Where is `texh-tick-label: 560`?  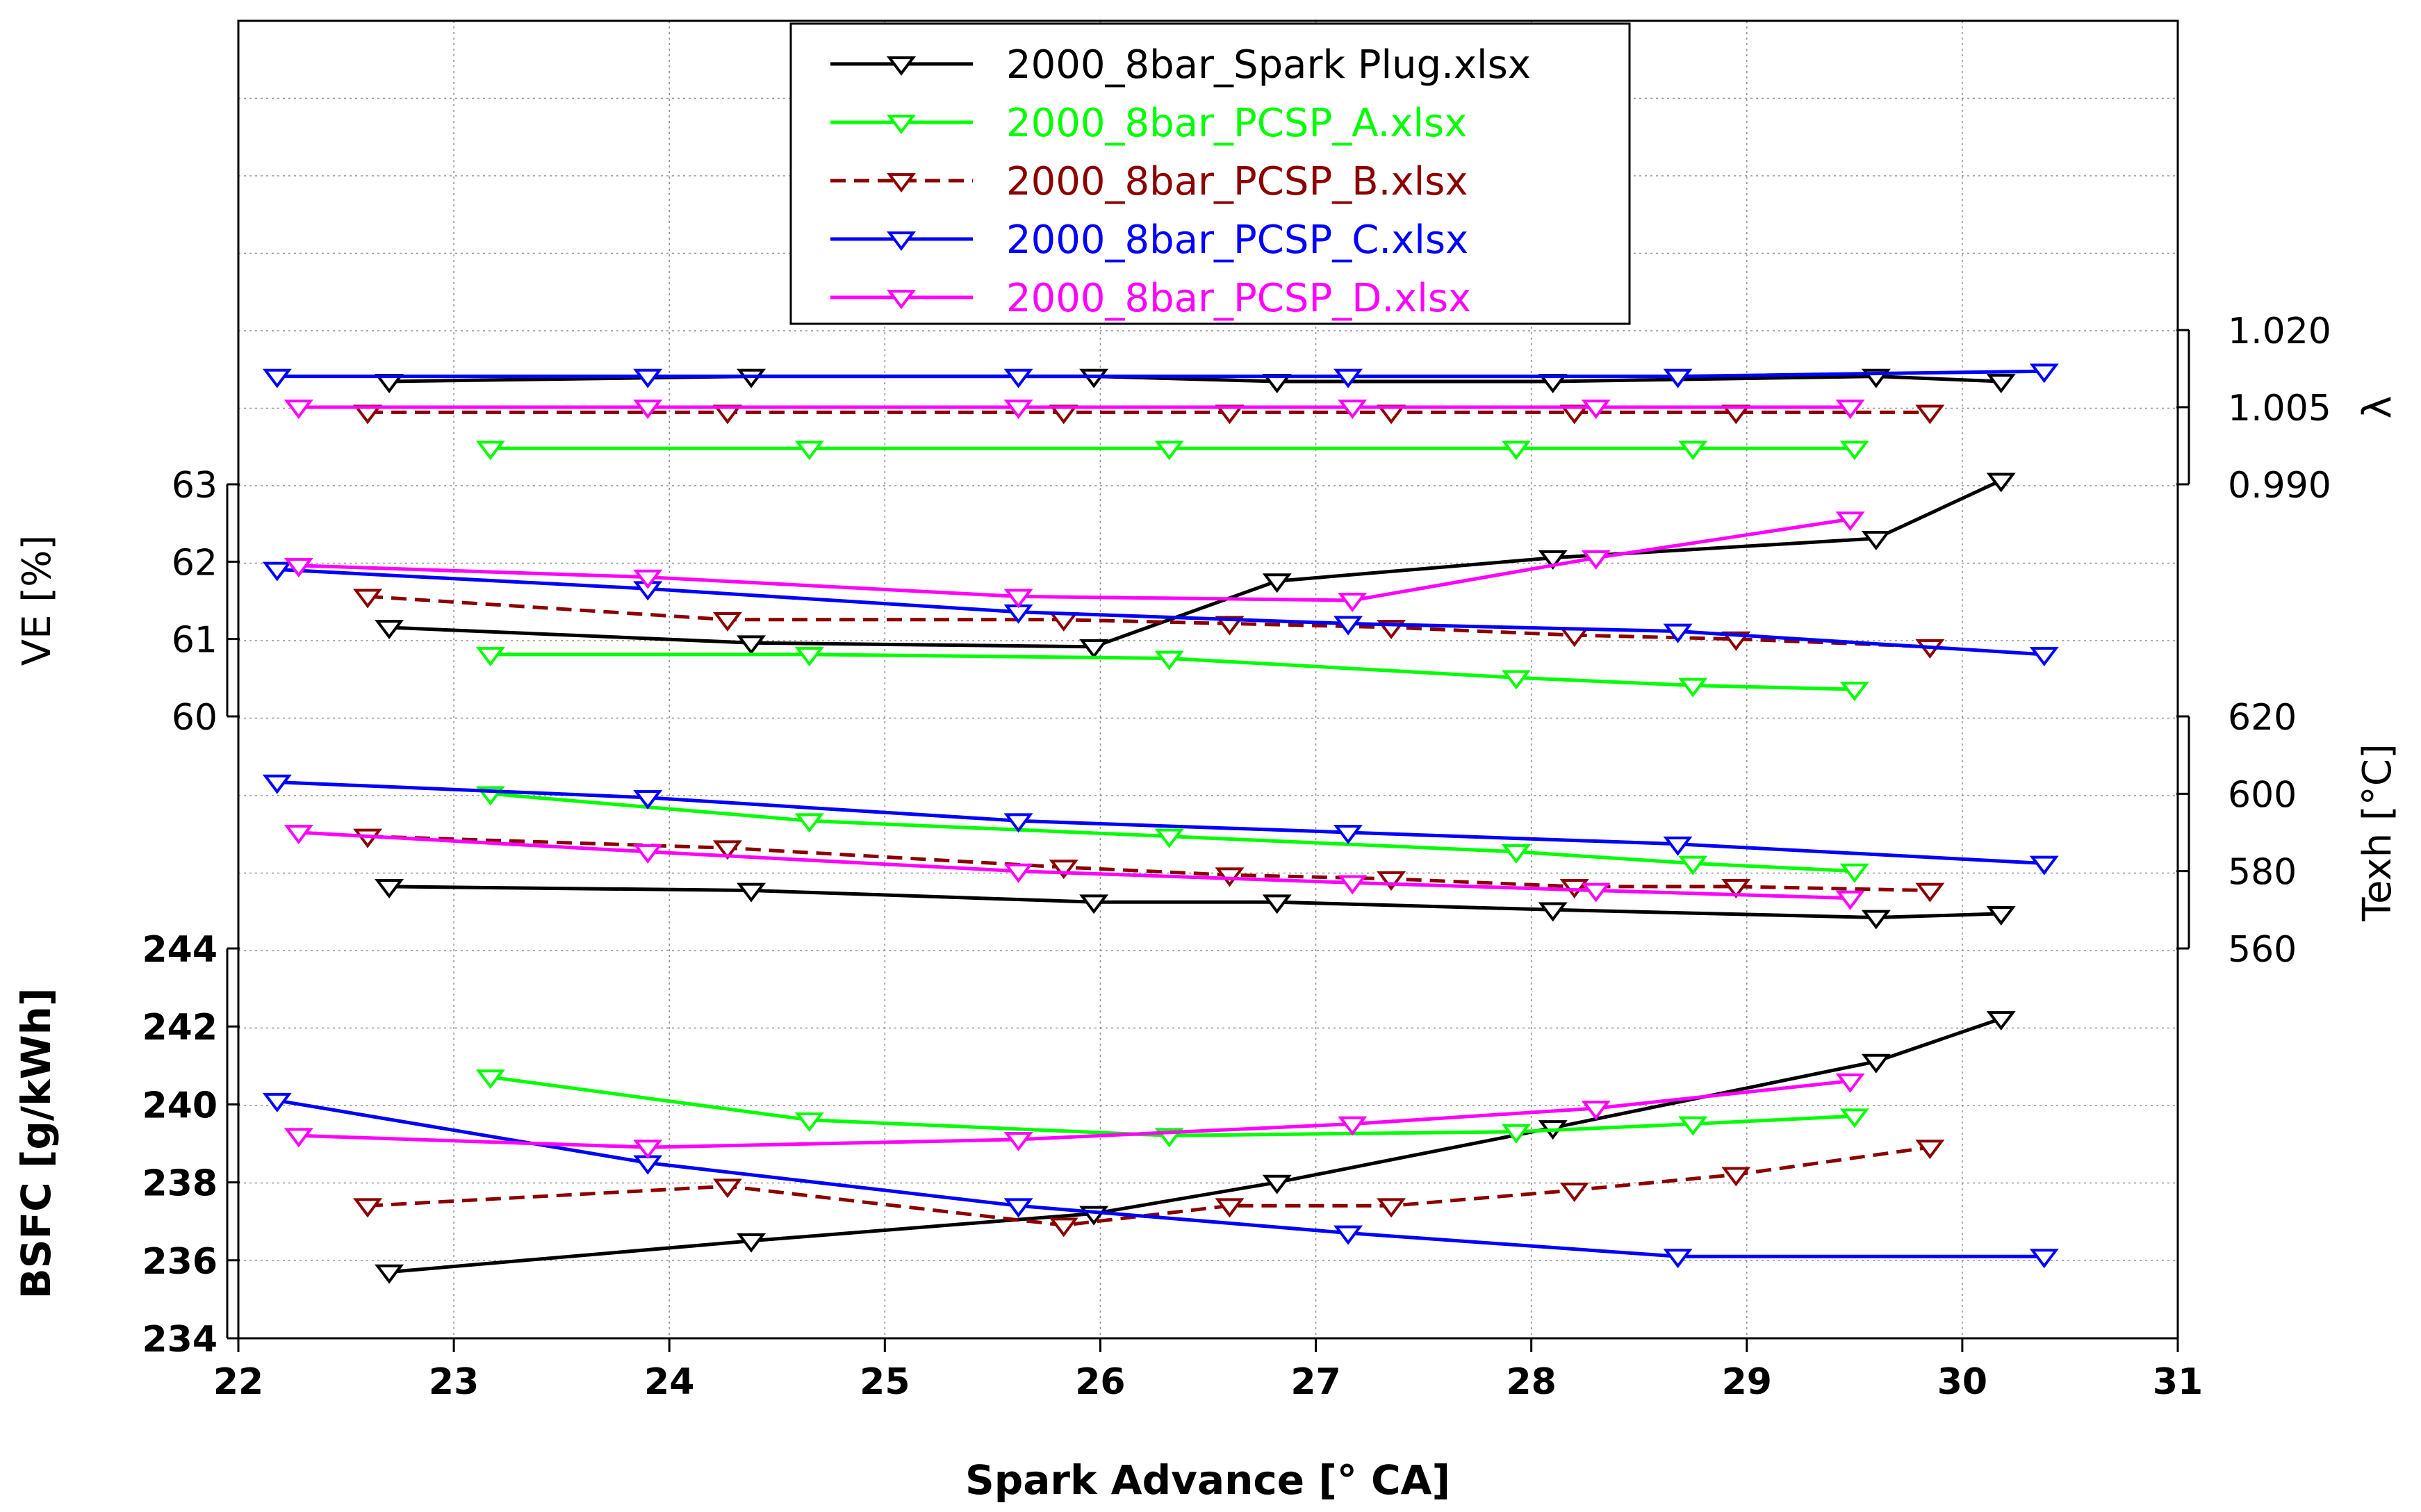
texh-tick-label: 560 is located at coordinates (2262, 950).